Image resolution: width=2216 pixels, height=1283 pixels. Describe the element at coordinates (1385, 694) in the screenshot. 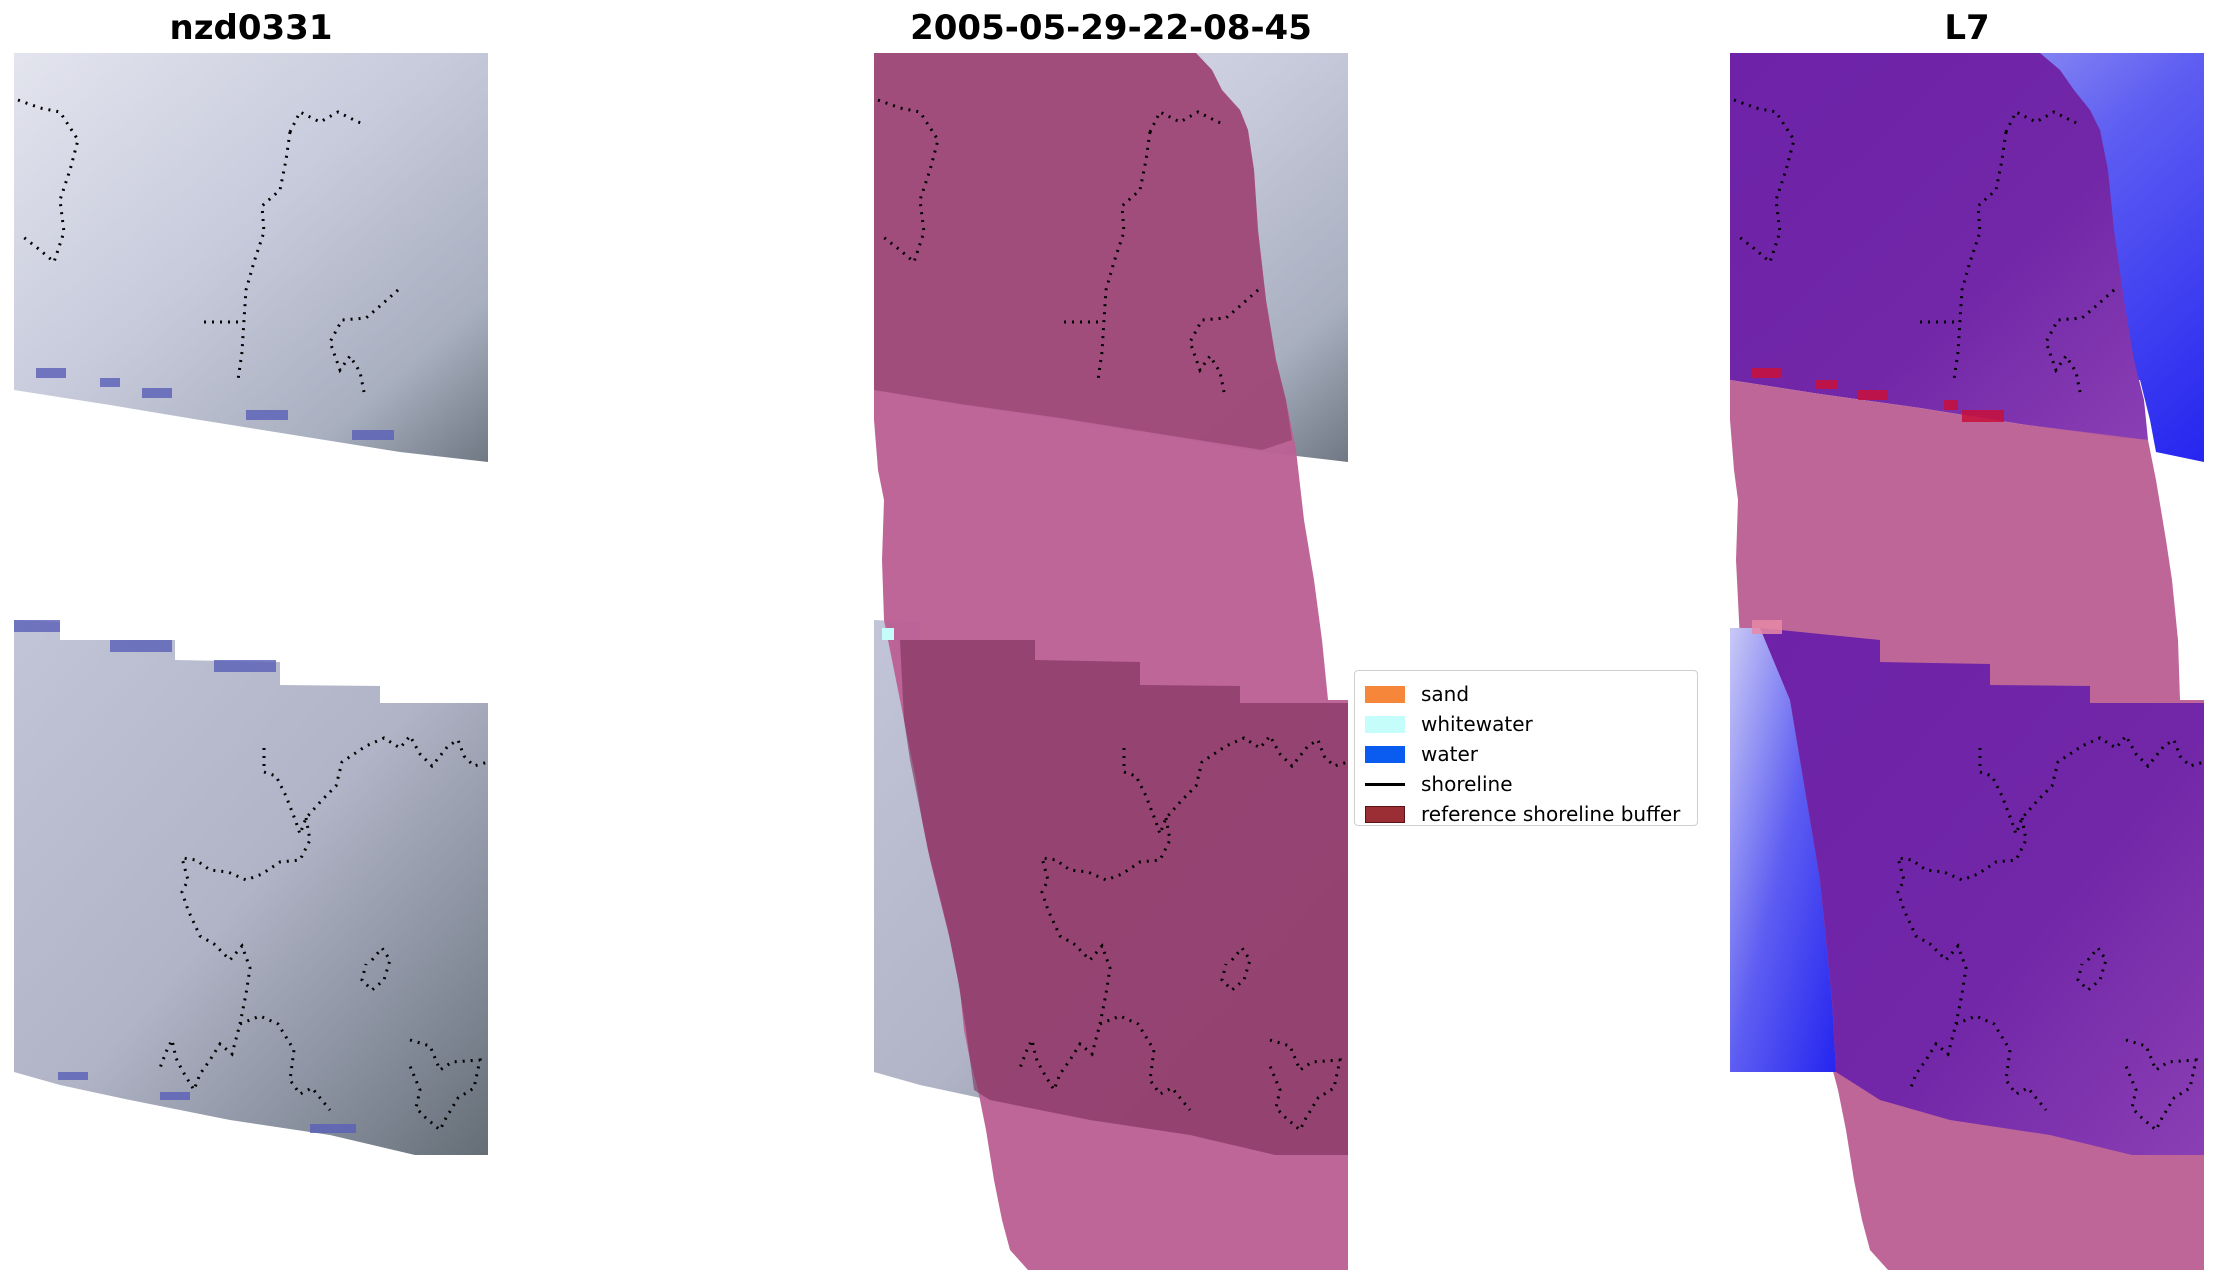

I see `sand-swatch-icon` at that location.